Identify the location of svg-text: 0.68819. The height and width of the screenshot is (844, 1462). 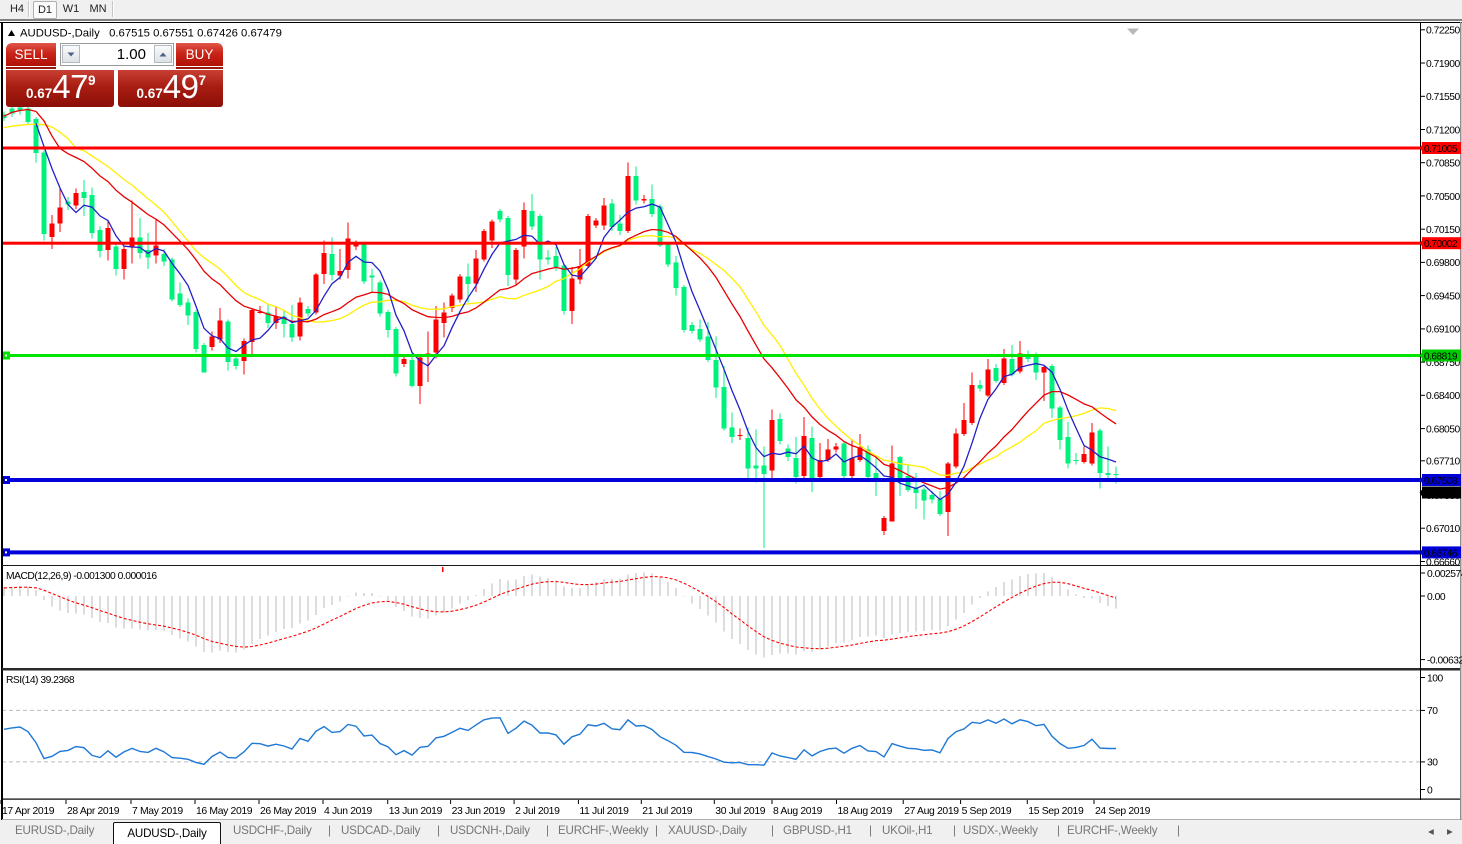
(1441, 356).